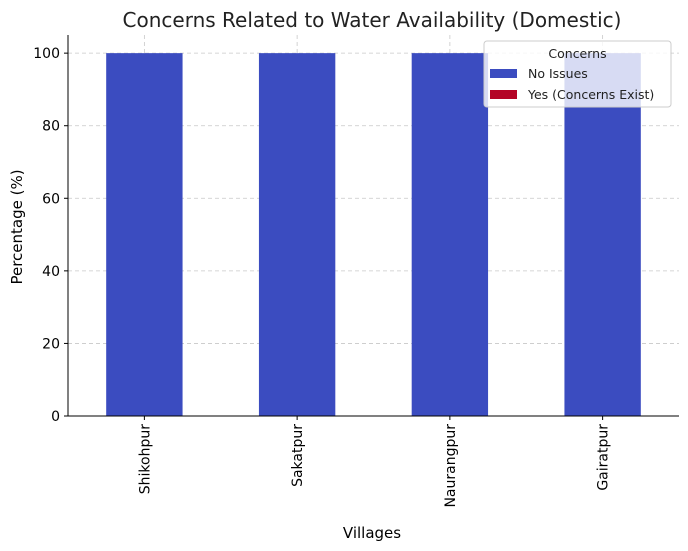 This screenshot has width=688, height=551. I want to click on y-axis-label: Percentage (%), so click(17, 226).